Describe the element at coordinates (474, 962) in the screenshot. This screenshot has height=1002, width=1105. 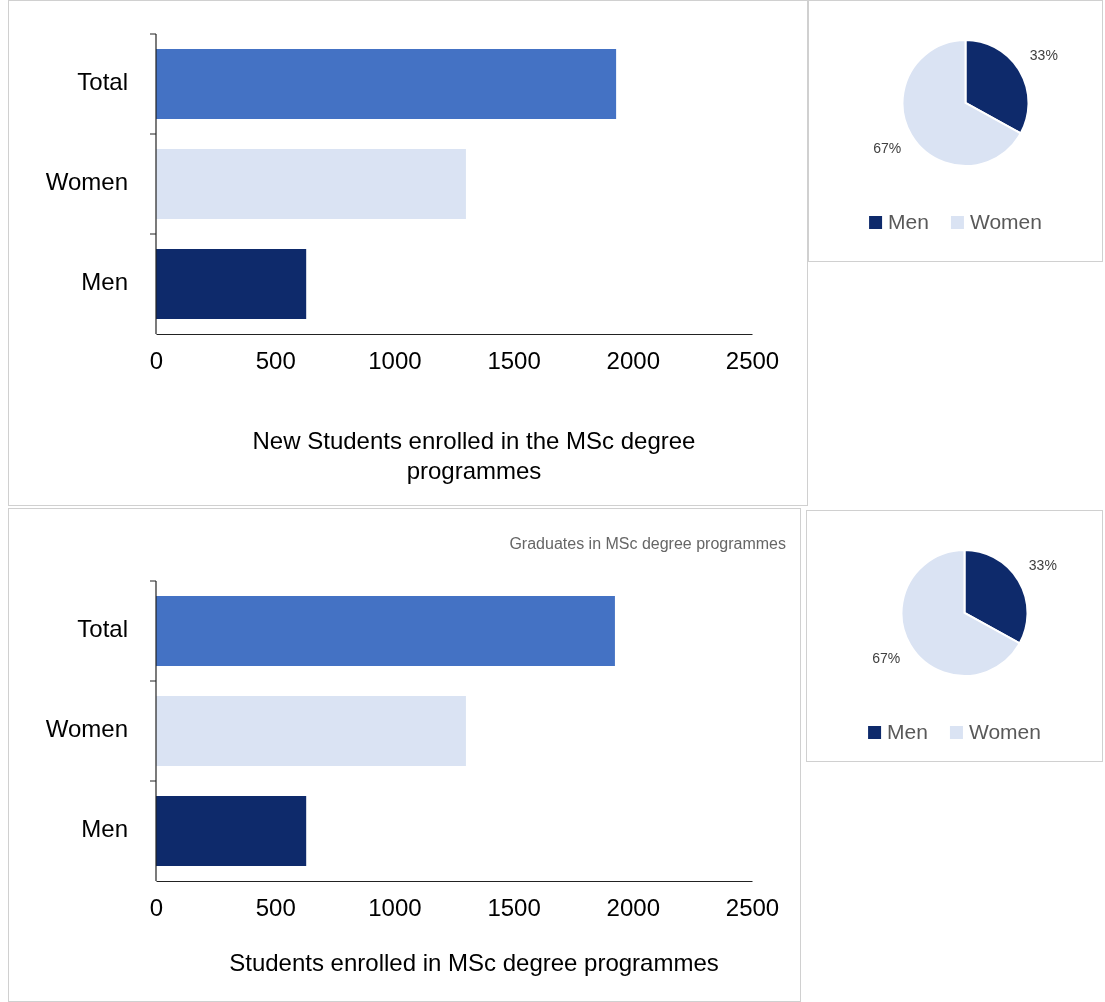
I see `x-axis-title: Students enrolled in MSc degree programmes` at that location.